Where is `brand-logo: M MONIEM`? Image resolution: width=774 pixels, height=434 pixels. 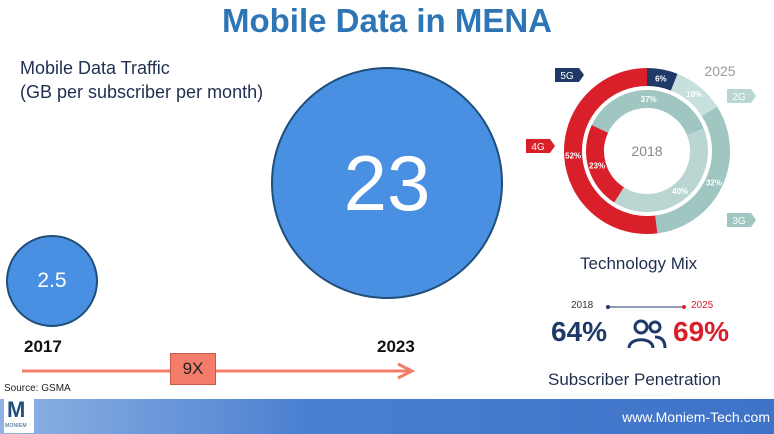
brand-logo: M MONIEM is located at coordinates (19, 415).